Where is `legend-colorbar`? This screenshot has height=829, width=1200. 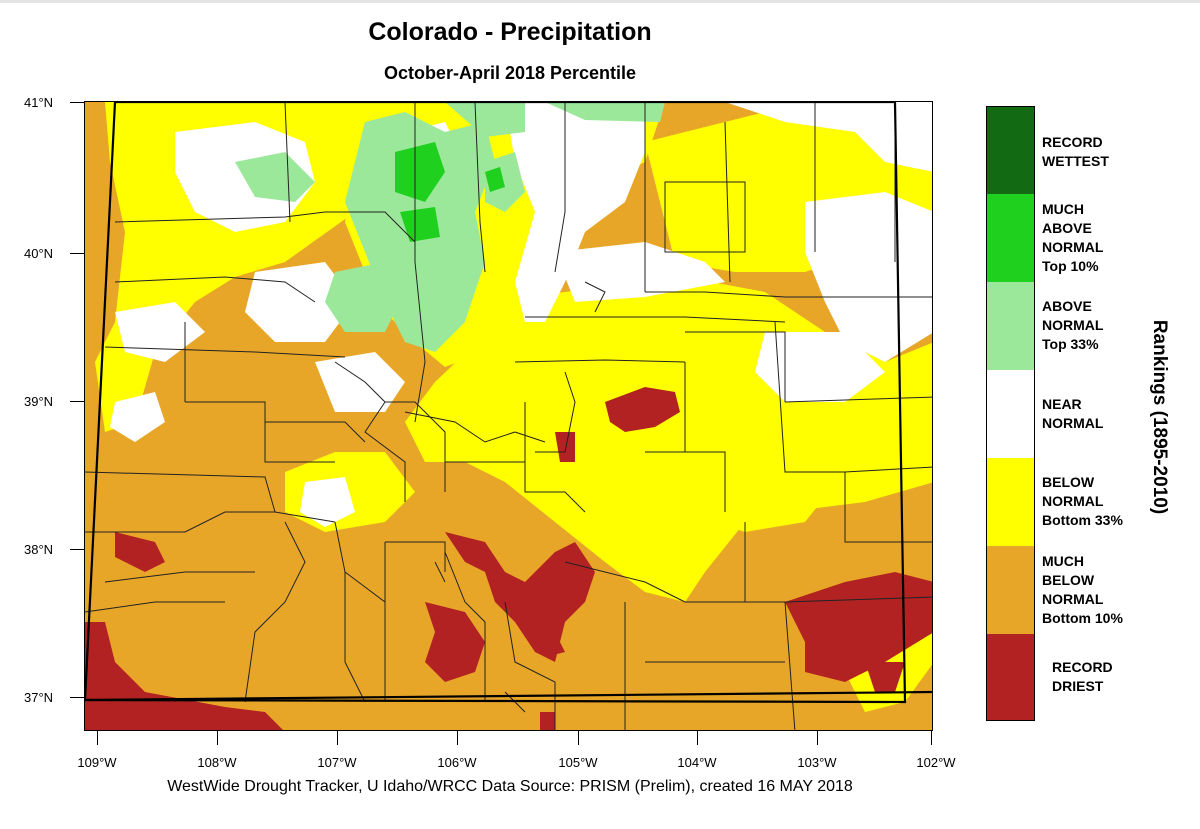 legend-colorbar is located at coordinates (1010, 413).